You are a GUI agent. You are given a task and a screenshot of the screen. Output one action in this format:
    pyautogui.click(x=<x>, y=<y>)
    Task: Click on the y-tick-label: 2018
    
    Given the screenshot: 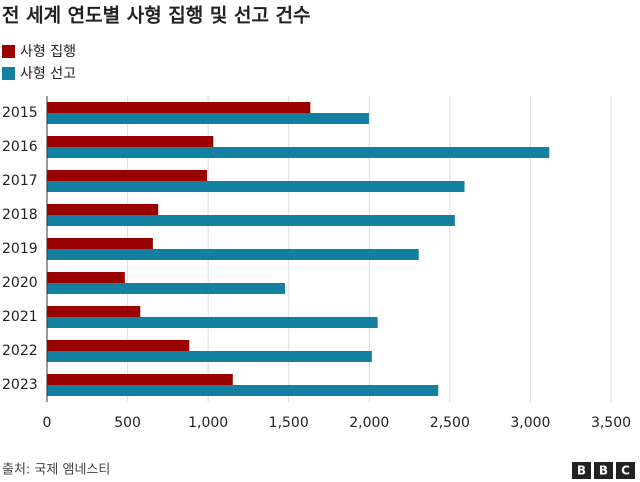 What is the action you would take?
    pyautogui.click(x=20, y=215)
    